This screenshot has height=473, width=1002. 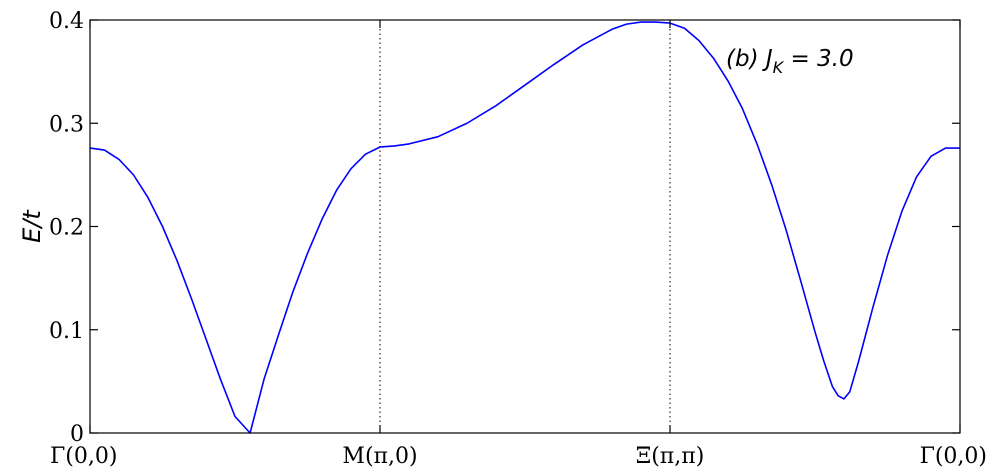 I want to click on coupling-annotation: (b) JK = 3.0, so click(x=790, y=61).